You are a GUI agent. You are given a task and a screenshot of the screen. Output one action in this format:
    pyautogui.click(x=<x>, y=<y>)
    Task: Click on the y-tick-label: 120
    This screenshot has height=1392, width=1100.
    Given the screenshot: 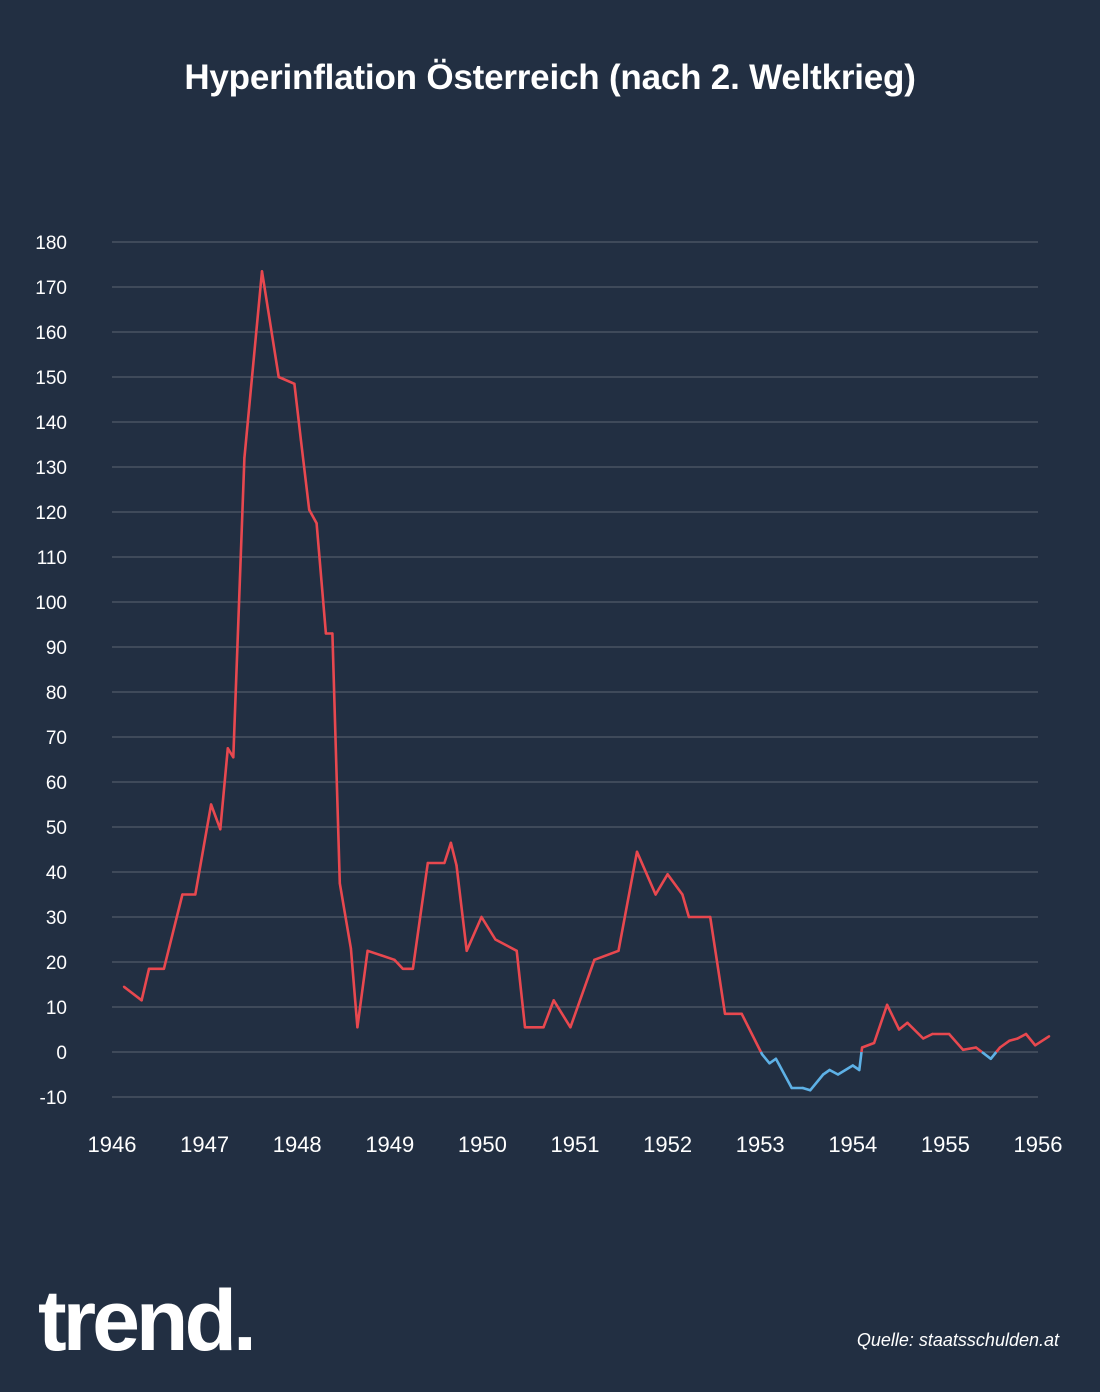 What is the action you would take?
    pyautogui.click(x=51, y=513)
    